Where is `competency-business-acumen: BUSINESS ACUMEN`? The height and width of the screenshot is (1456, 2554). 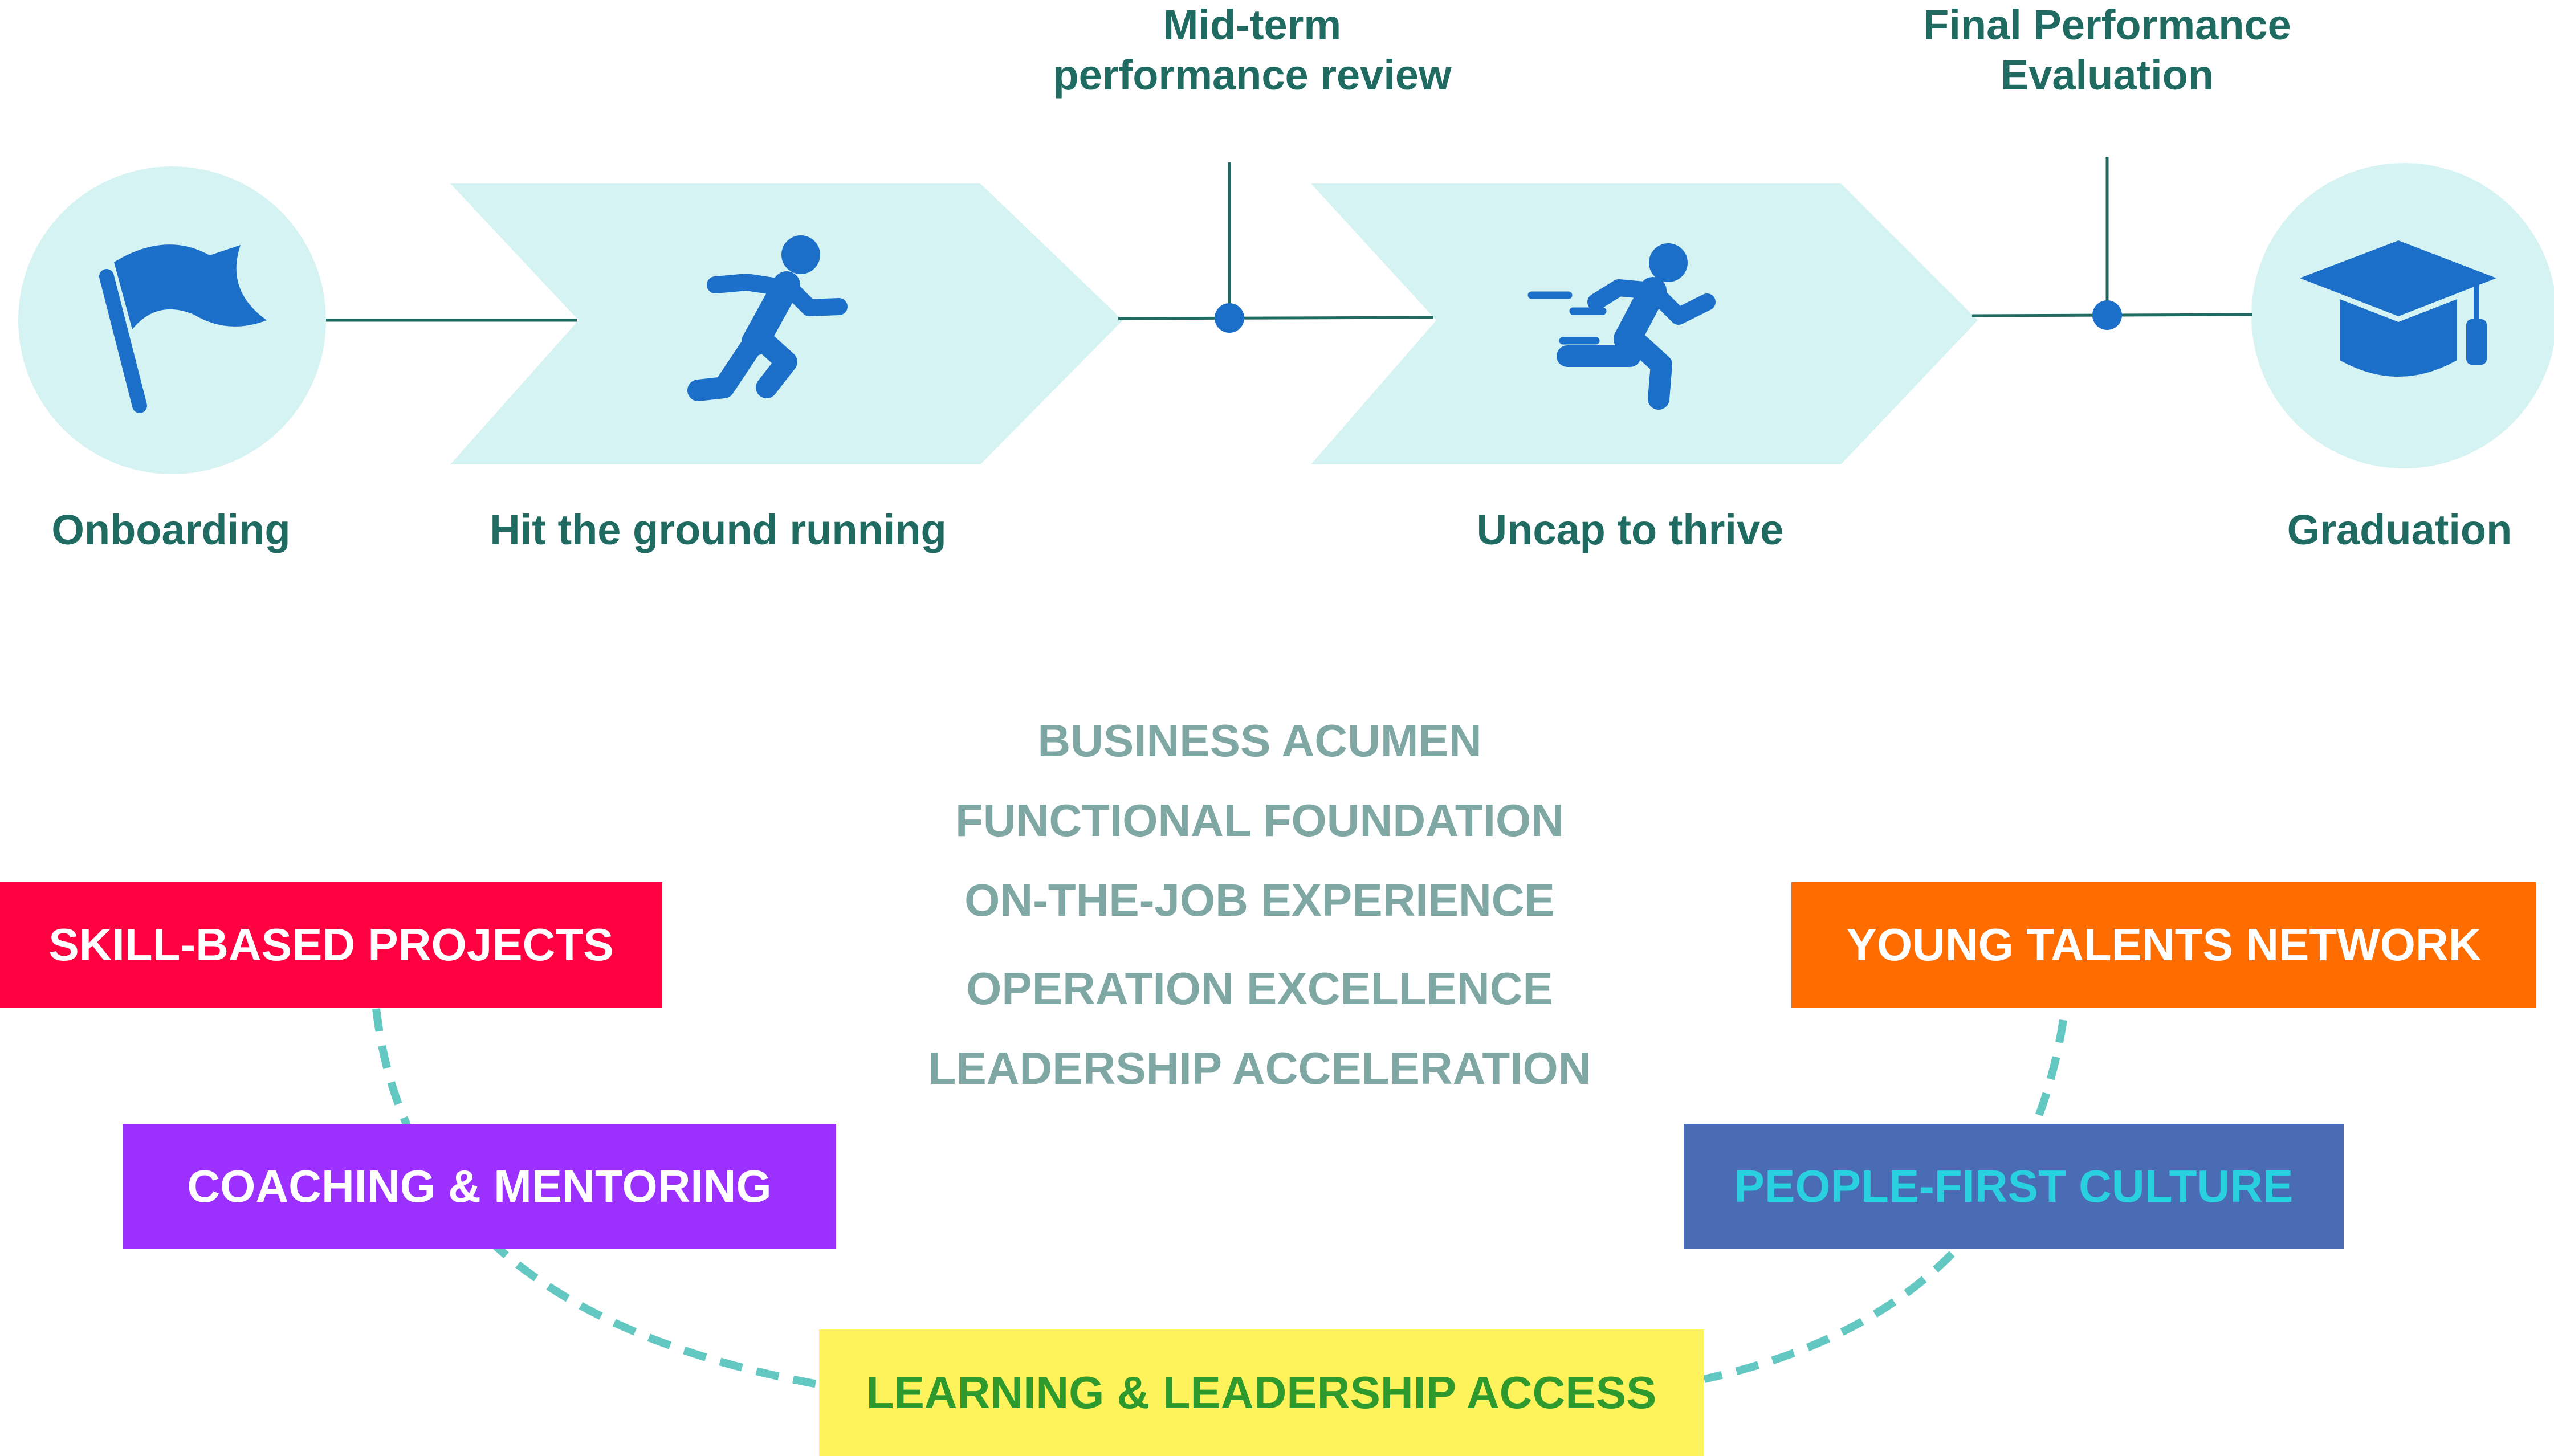 competency-business-acumen: BUSINESS ACUMEN is located at coordinates (1259, 740).